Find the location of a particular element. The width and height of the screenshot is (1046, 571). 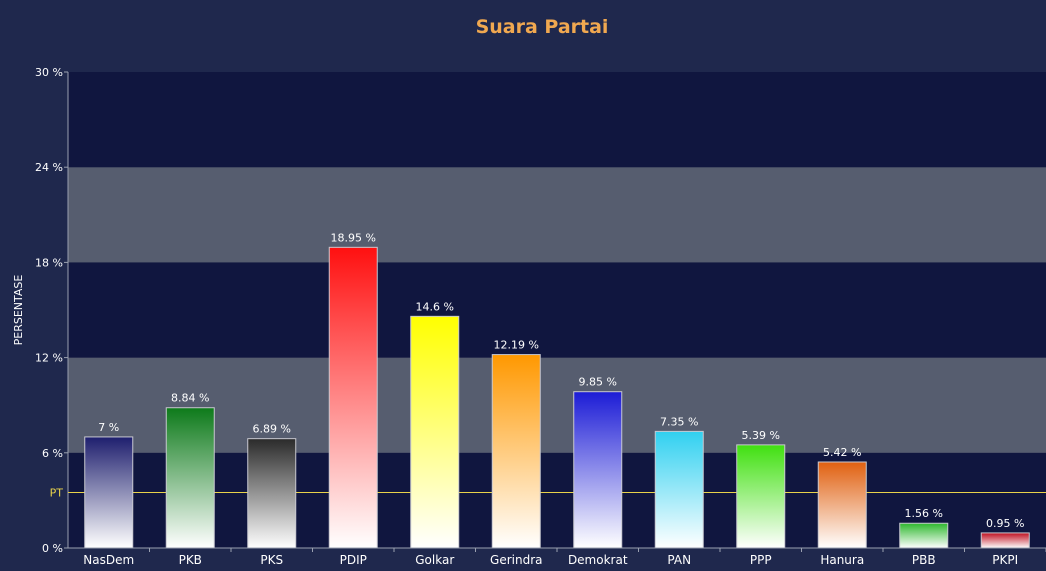

bar-pkb is located at coordinates (190, 478).